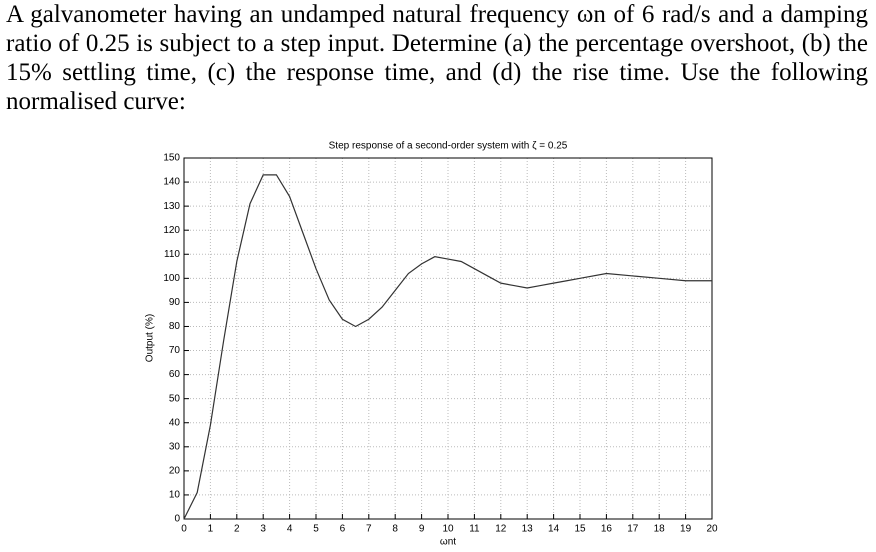  Describe the element at coordinates (175, 374) in the screenshot. I see `y-tick-label: 60` at that location.